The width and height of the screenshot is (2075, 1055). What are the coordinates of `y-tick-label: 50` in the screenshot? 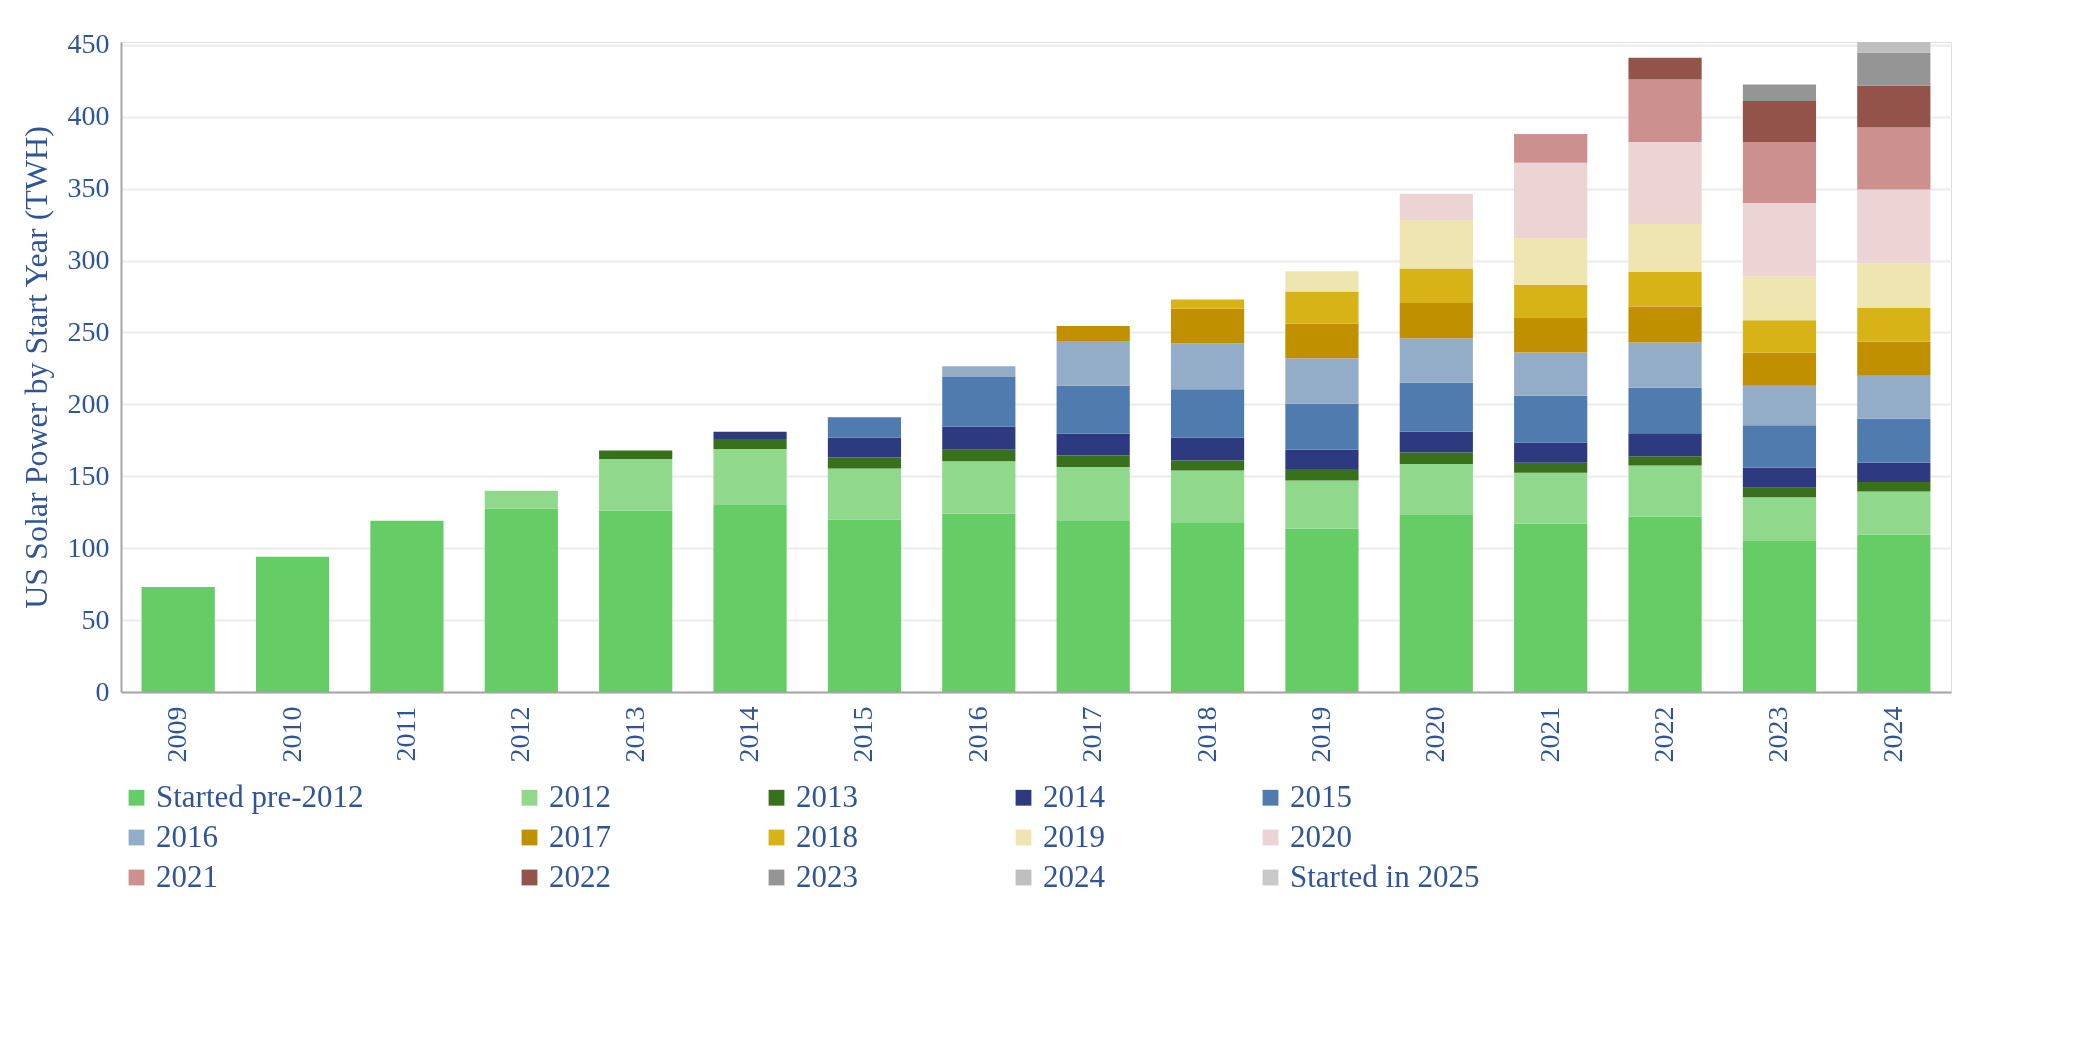 It's located at (95, 619).